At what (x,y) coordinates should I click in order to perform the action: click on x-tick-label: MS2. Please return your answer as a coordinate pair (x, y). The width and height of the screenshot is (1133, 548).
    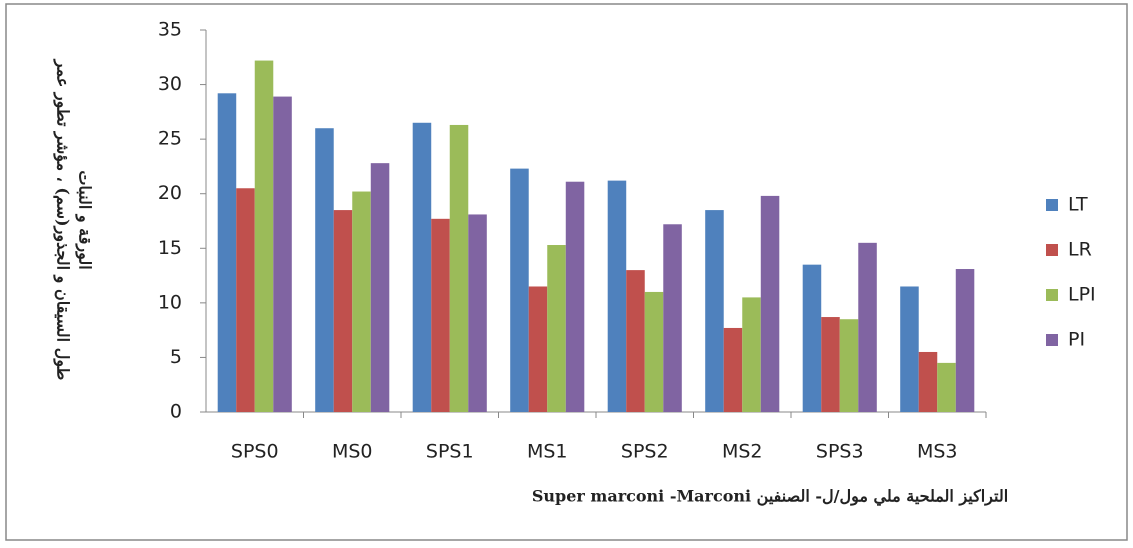
    Looking at the image, I should click on (742, 452).